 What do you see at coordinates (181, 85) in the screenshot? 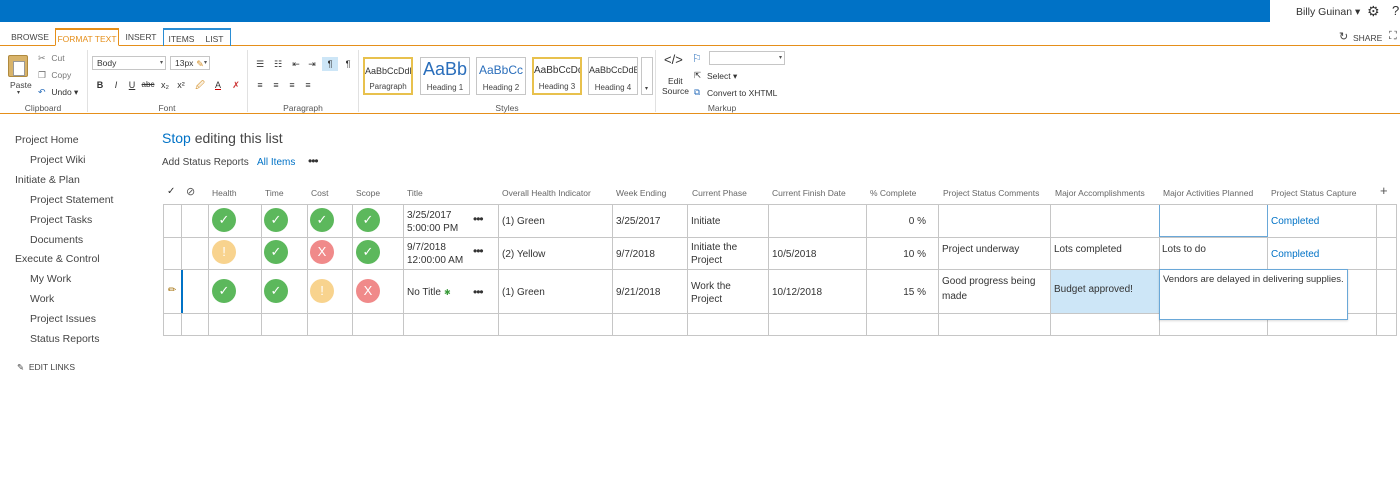
I see `superscript-button: x²` at bounding box center [181, 85].